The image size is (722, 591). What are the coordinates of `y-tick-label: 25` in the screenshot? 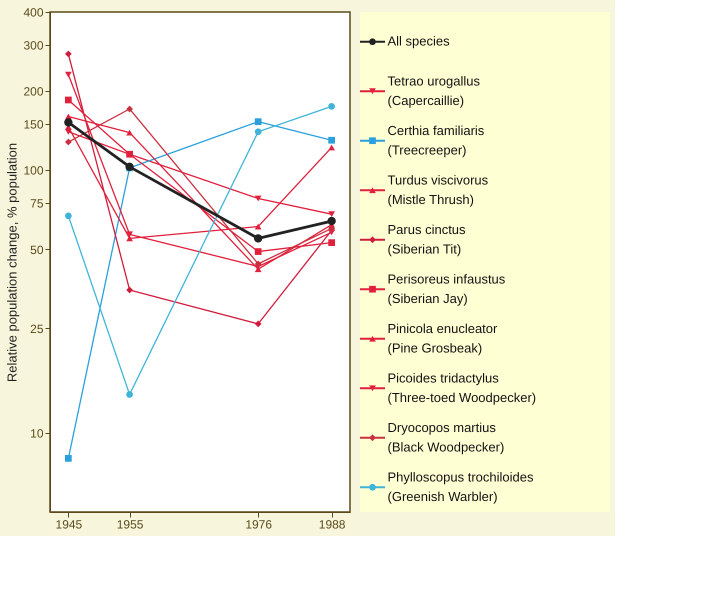 It's located at (37, 329).